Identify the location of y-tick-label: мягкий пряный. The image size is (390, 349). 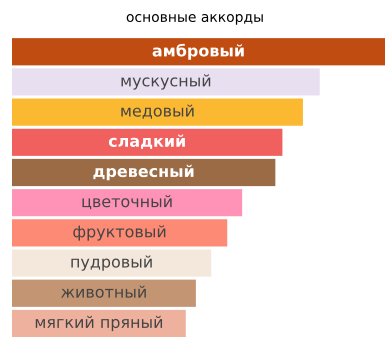
(99, 324).